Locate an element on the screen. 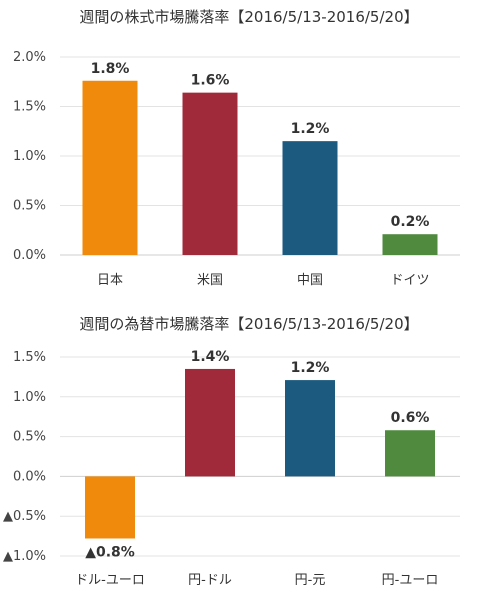 This screenshot has height=600, width=498. fx-chart-title: 週間の為替市場騰落率【2016/5/13-2016/5/20】 is located at coordinates (248, 324).